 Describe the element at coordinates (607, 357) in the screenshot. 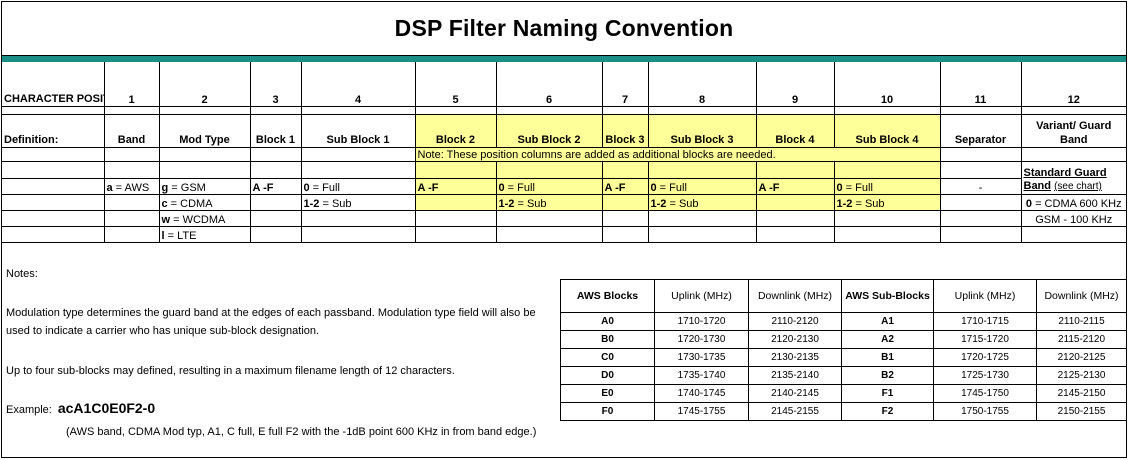

I see `aws-block: C0` at that location.